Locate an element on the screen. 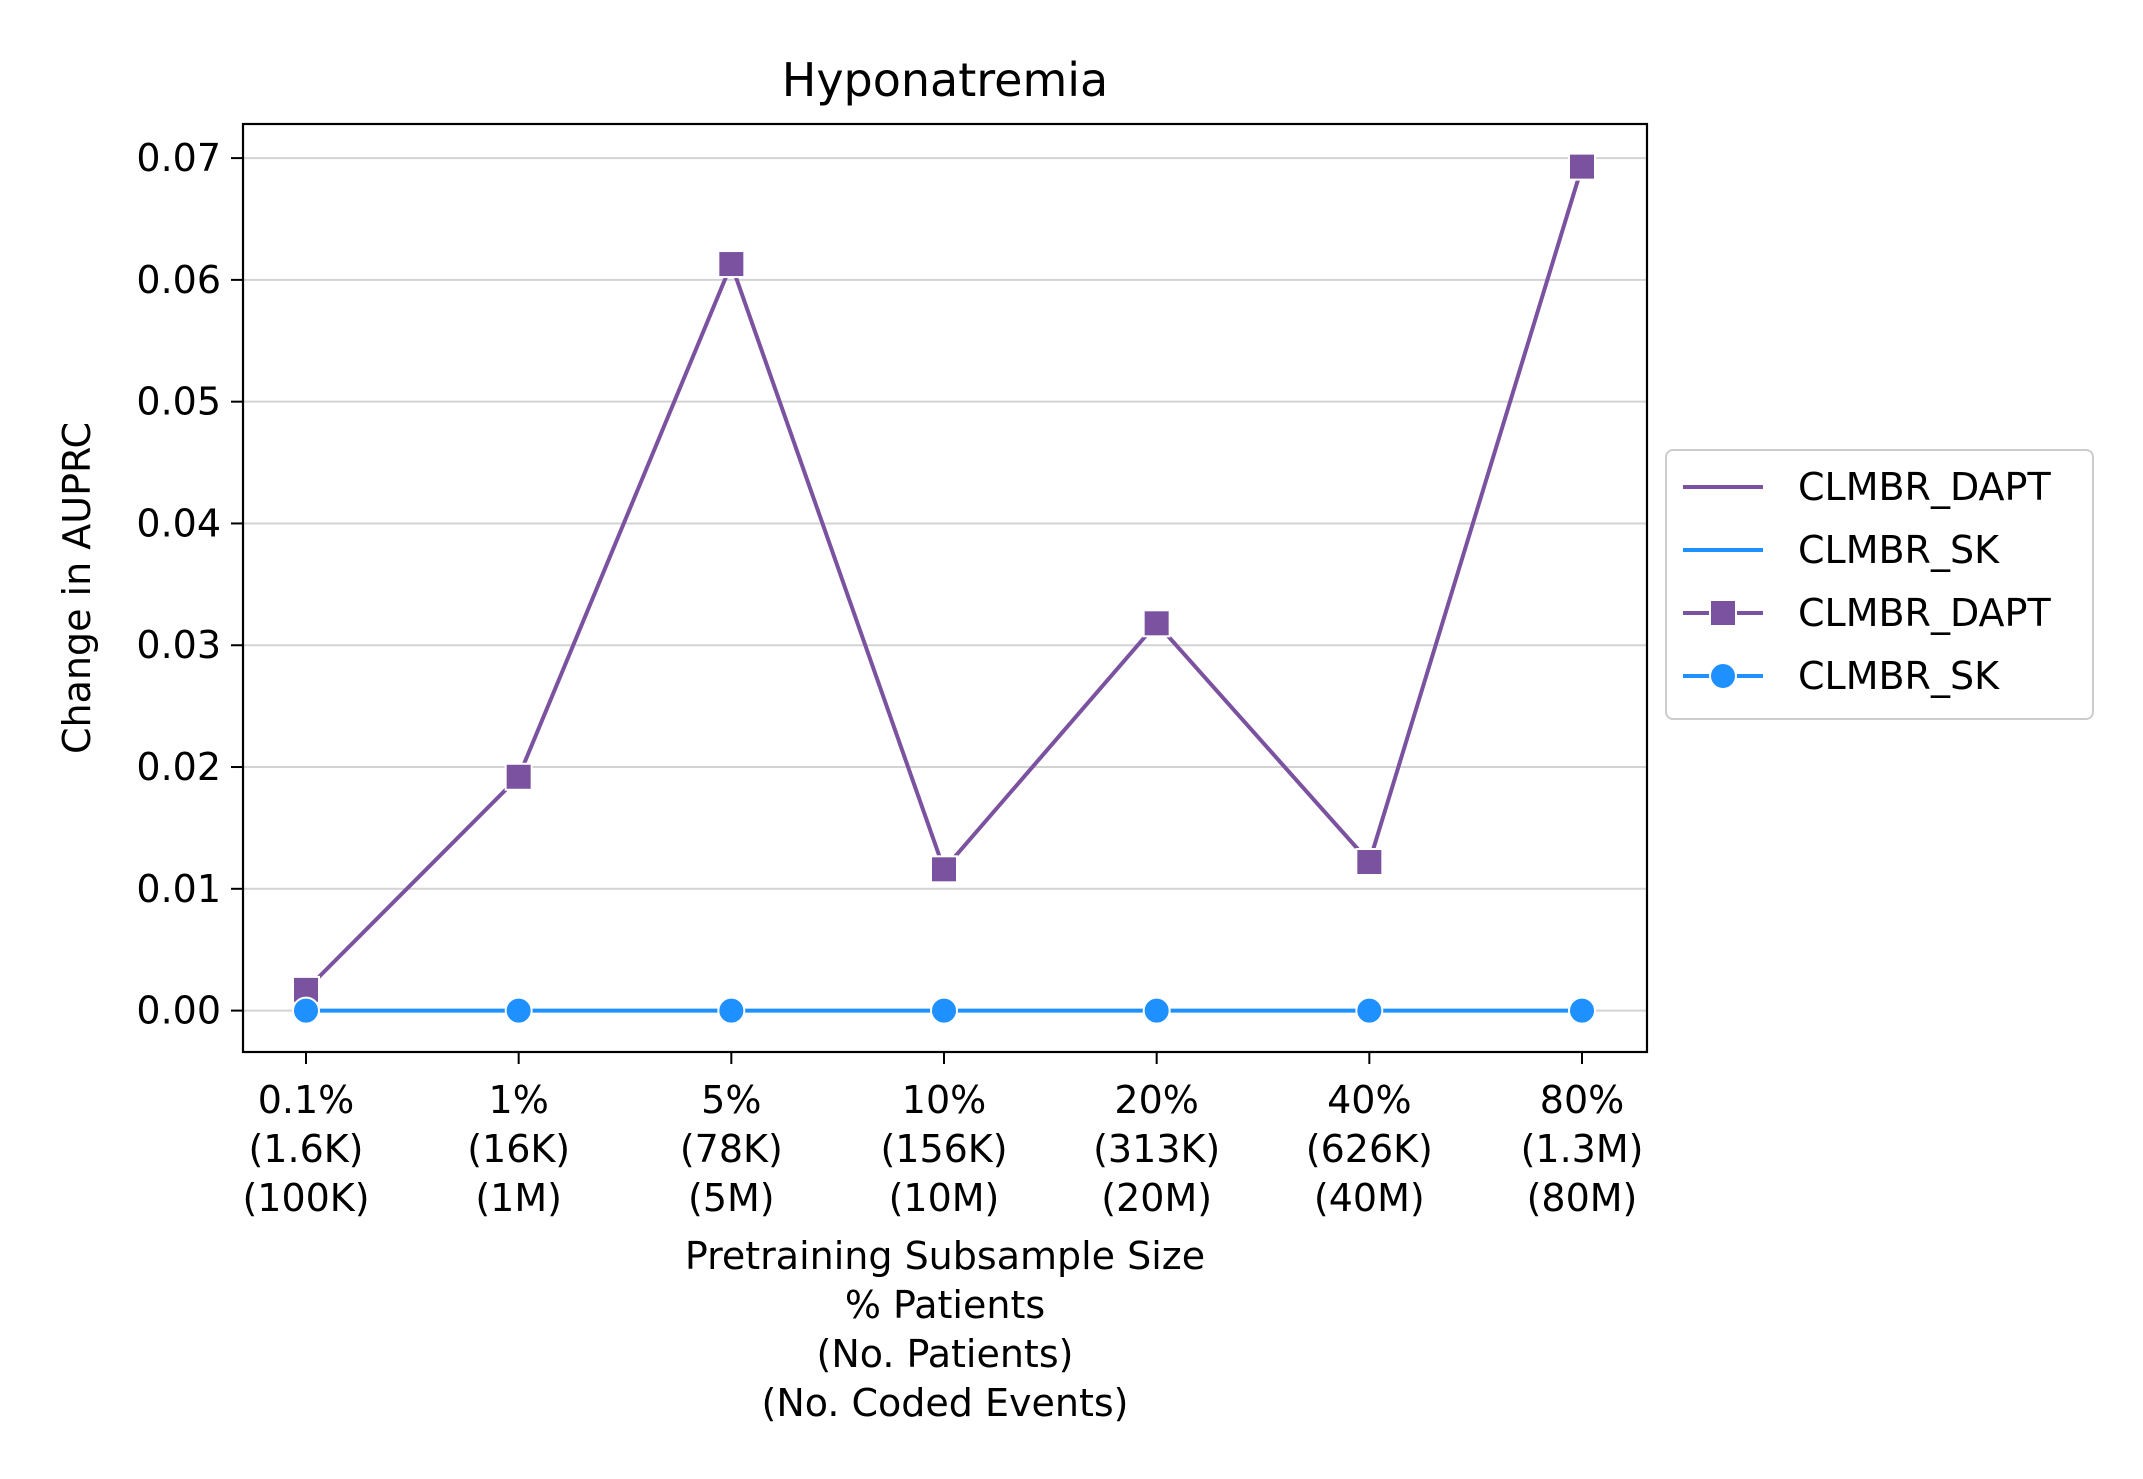 The image size is (2143, 1479). x-tick-label: 10% (156K) (10M) is located at coordinates (943, 1149).